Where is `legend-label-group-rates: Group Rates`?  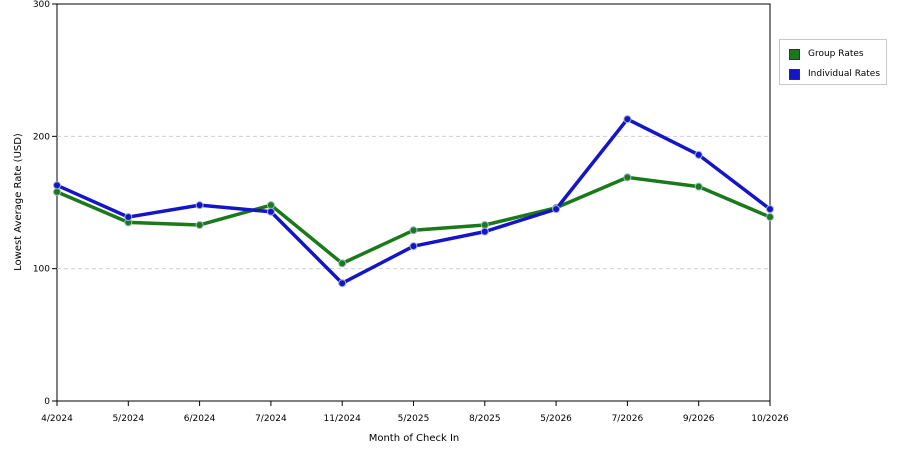 legend-label-group-rates: Group Rates is located at coordinates (836, 54).